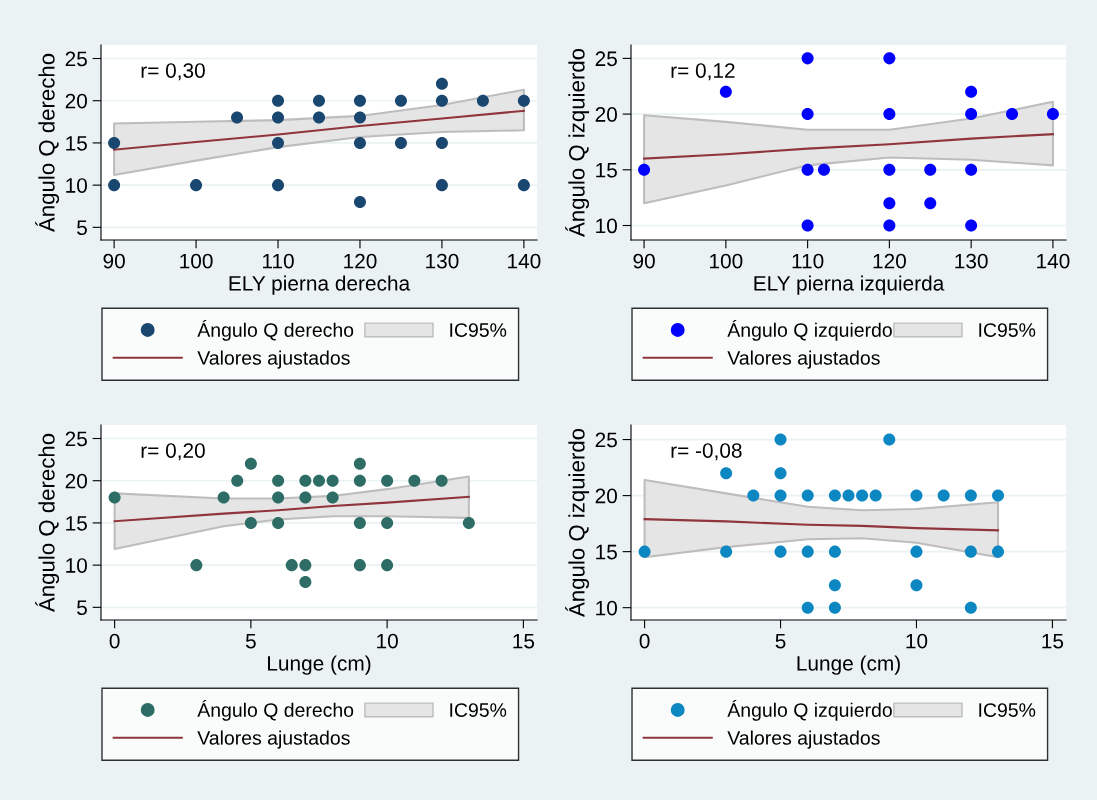  I want to click on line-series, so click(821, 525).